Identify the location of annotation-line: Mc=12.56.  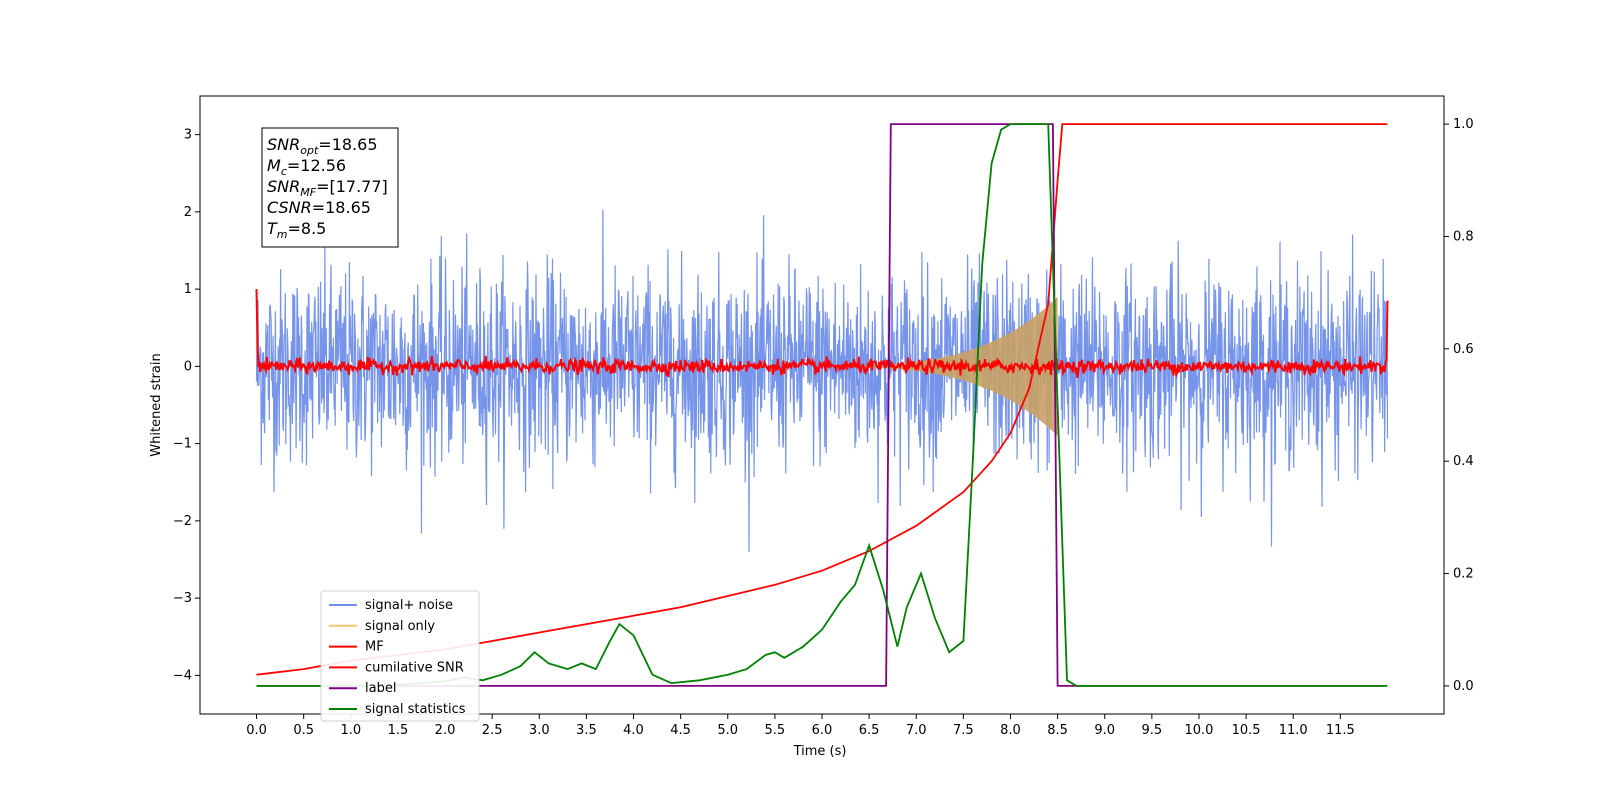
(306, 167).